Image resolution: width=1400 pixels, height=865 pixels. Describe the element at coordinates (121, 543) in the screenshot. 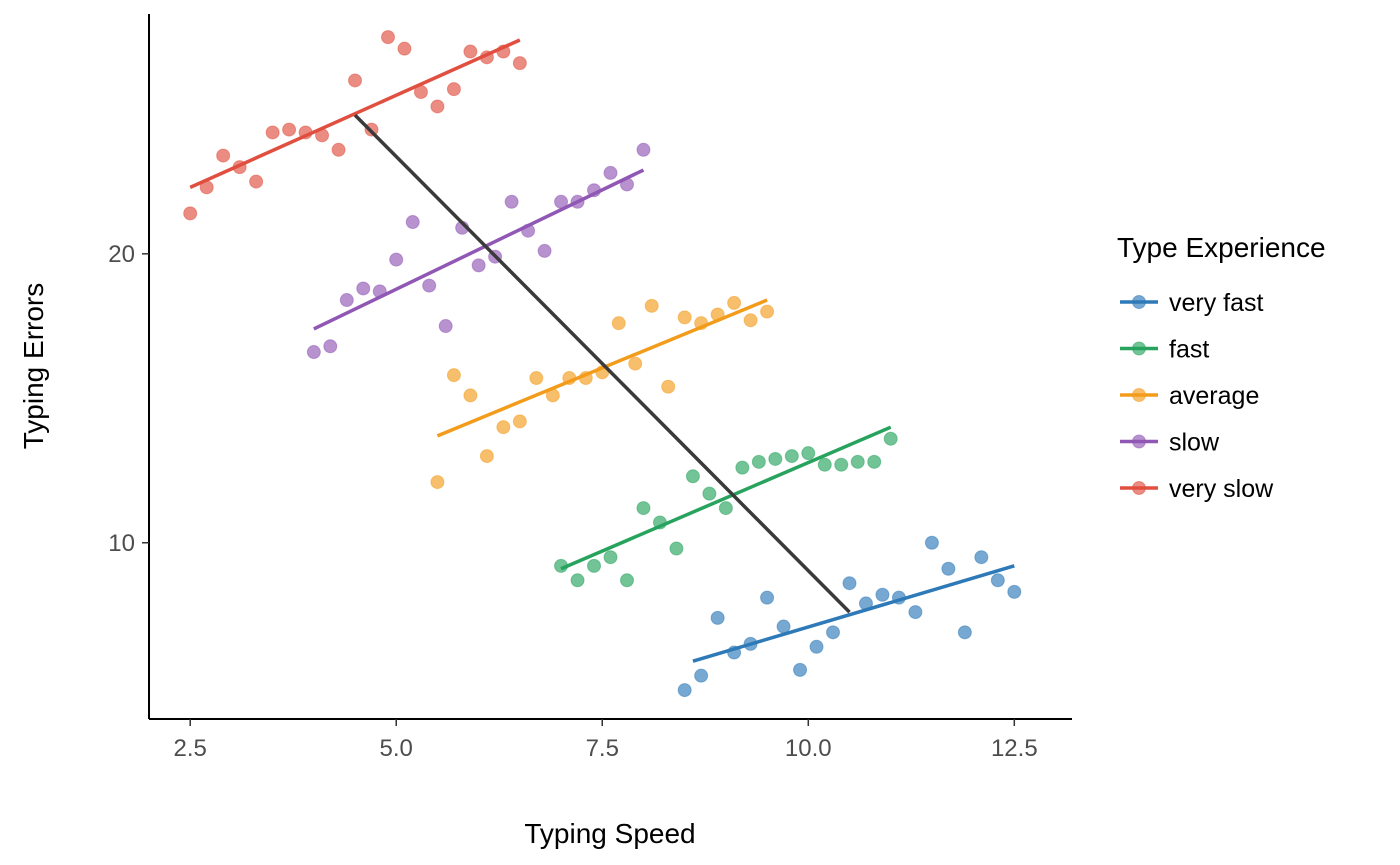

I see `y-tick-label: 10` at that location.